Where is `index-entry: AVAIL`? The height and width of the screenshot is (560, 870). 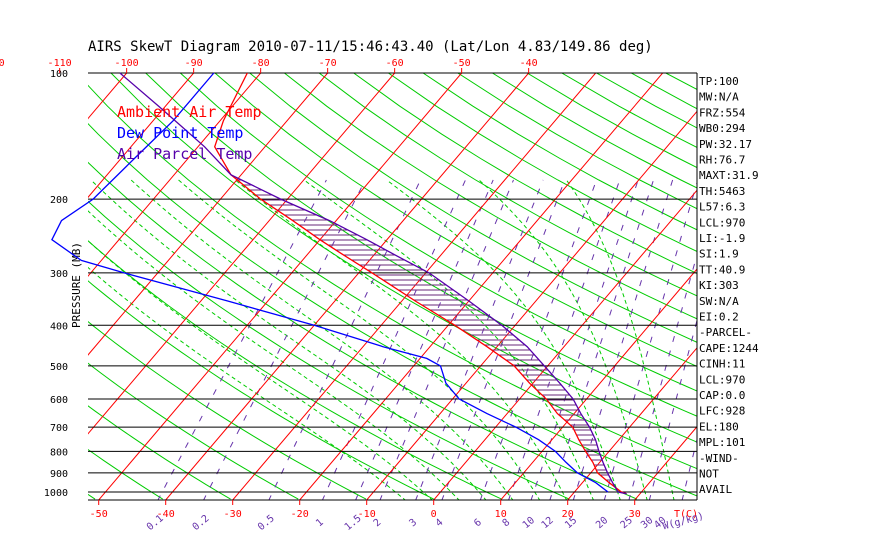 index-entry: AVAIL is located at coordinates (715, 489).